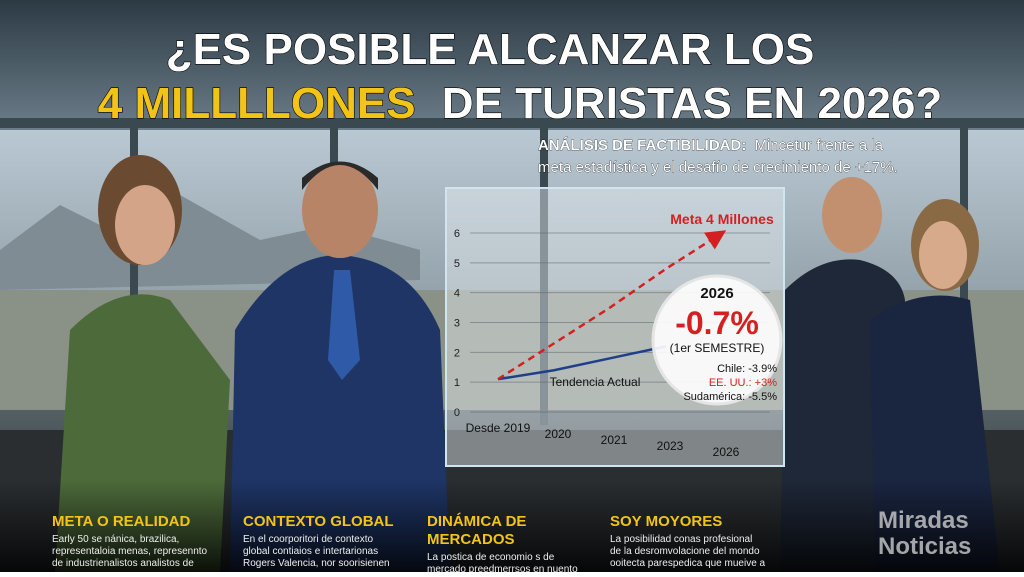 Image resolution: width=1024 pixels, height=577 pixels. What do you see at coordinates (130, 551) in the screenshot?
I see `column-text: representaloia menas, represennto` at bounding box center [130, 551].